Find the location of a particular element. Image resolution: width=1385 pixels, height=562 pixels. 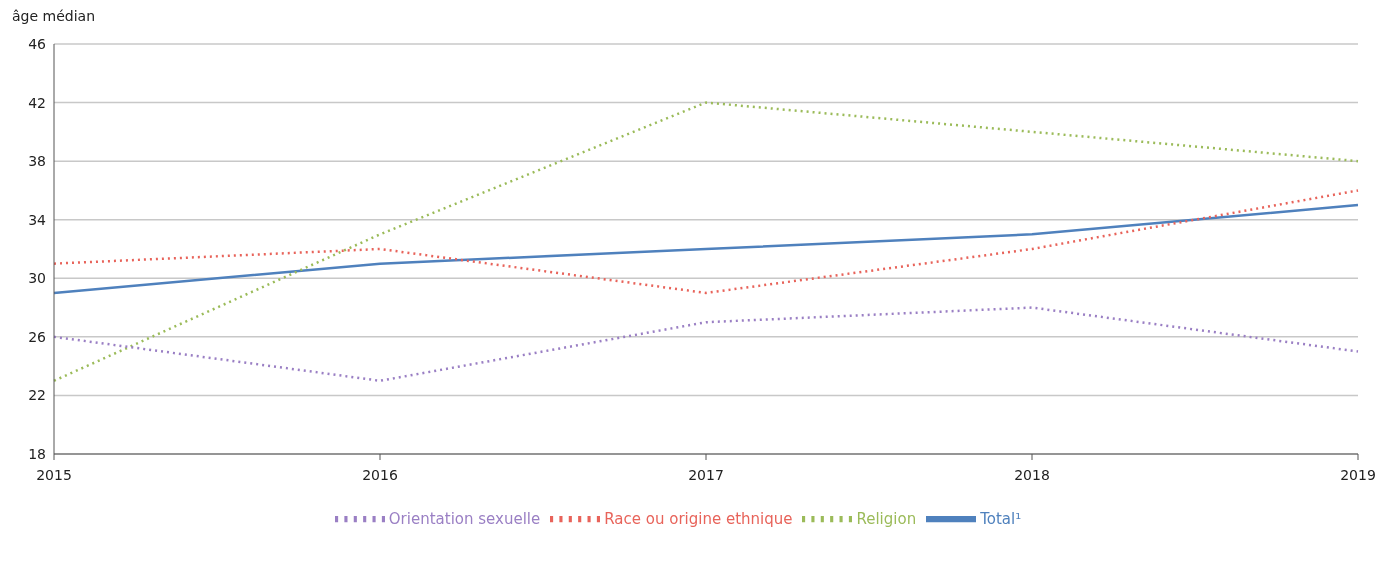

x-tick-label: 2016 is located at coordinates (380, 474).